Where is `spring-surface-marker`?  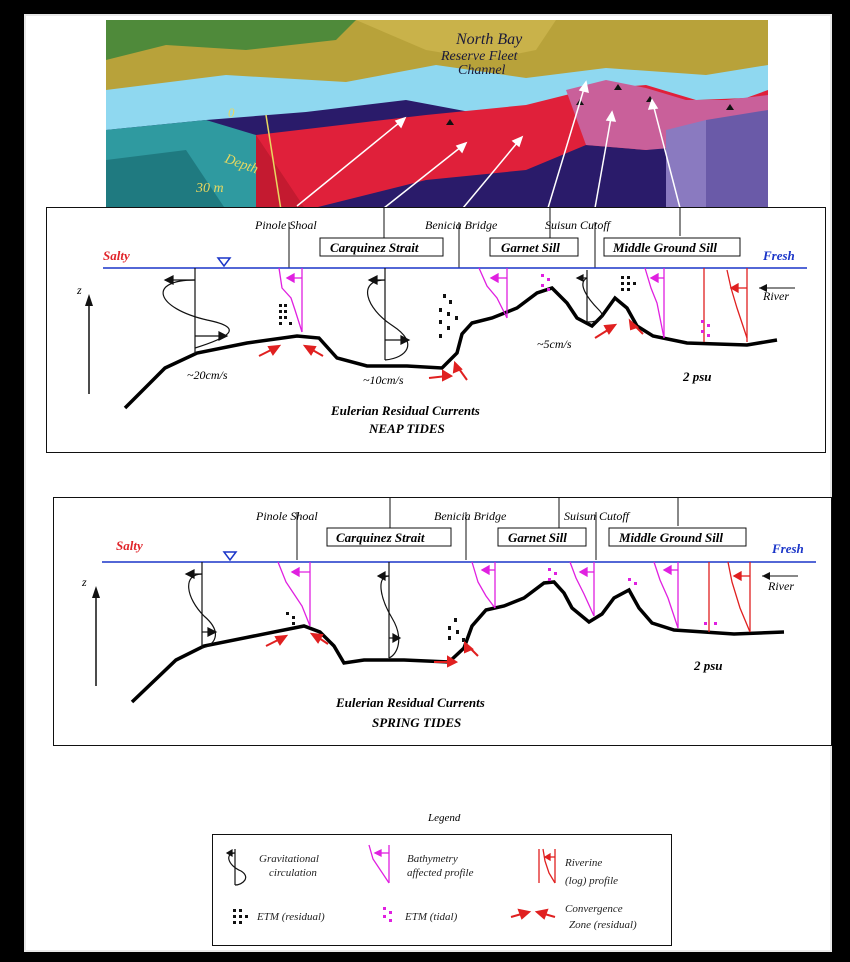
spring-surface-marker is located at coordinates (230, 556).